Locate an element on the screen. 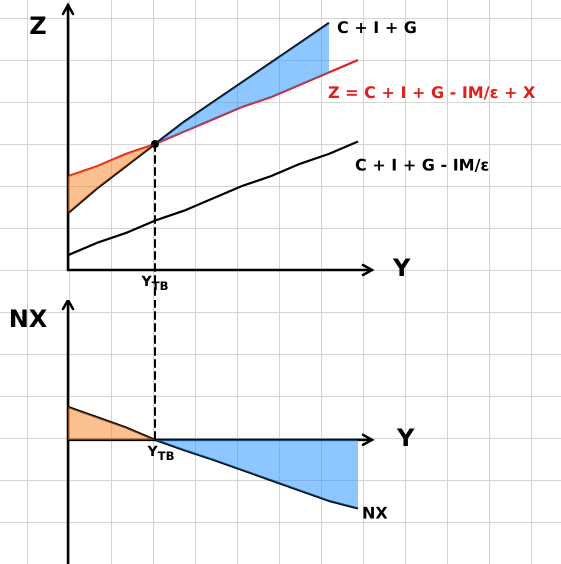 This screenshot has width=561, height=564. series-label: C + I + G is located at coordinates (377, 28).